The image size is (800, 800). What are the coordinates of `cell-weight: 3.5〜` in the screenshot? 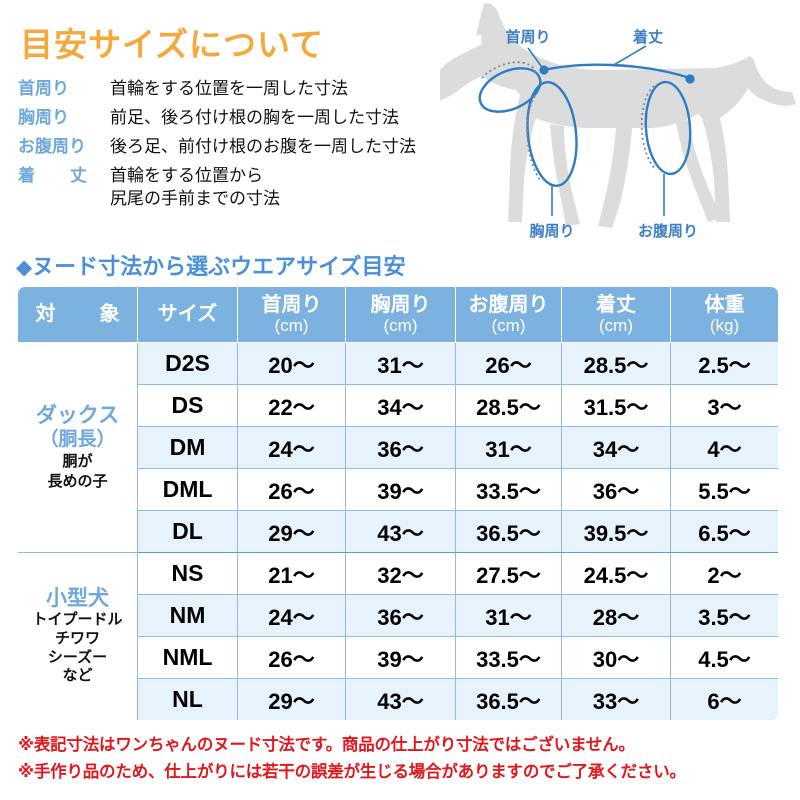 It's located at (724, 615).